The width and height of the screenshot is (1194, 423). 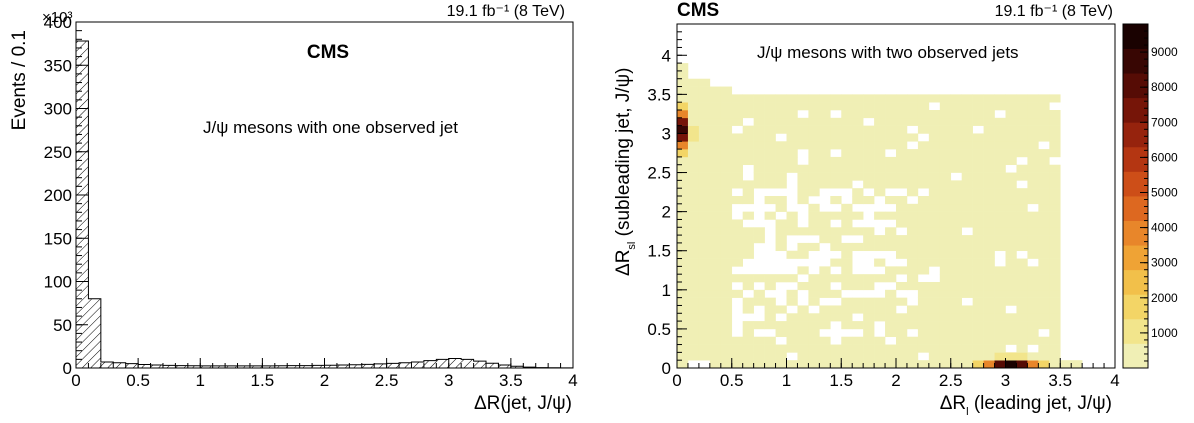 What do you see at coordinates (144, 366) in the screenshot?
I see `histogram-bin` at bounding box center [144, 366].